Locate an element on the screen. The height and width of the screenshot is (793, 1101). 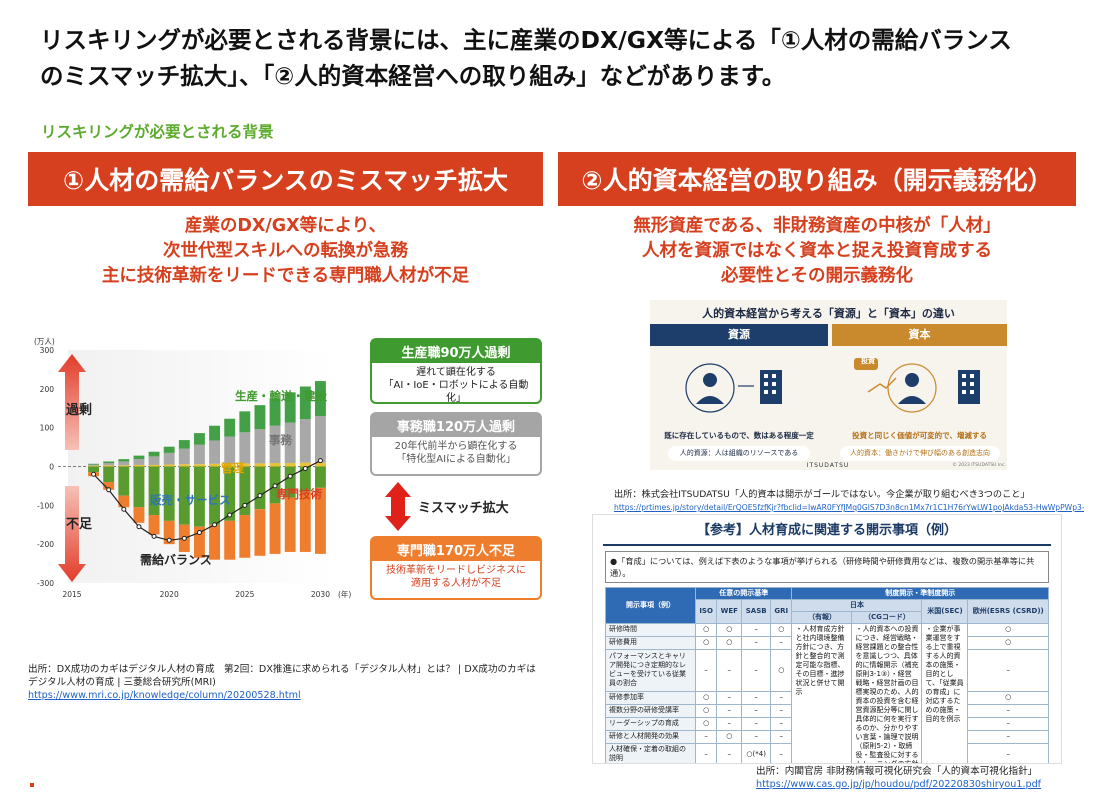
callout-production-line: 「AI・IoE・ロボットによる自動化」 is located at coordinates (456, 392).